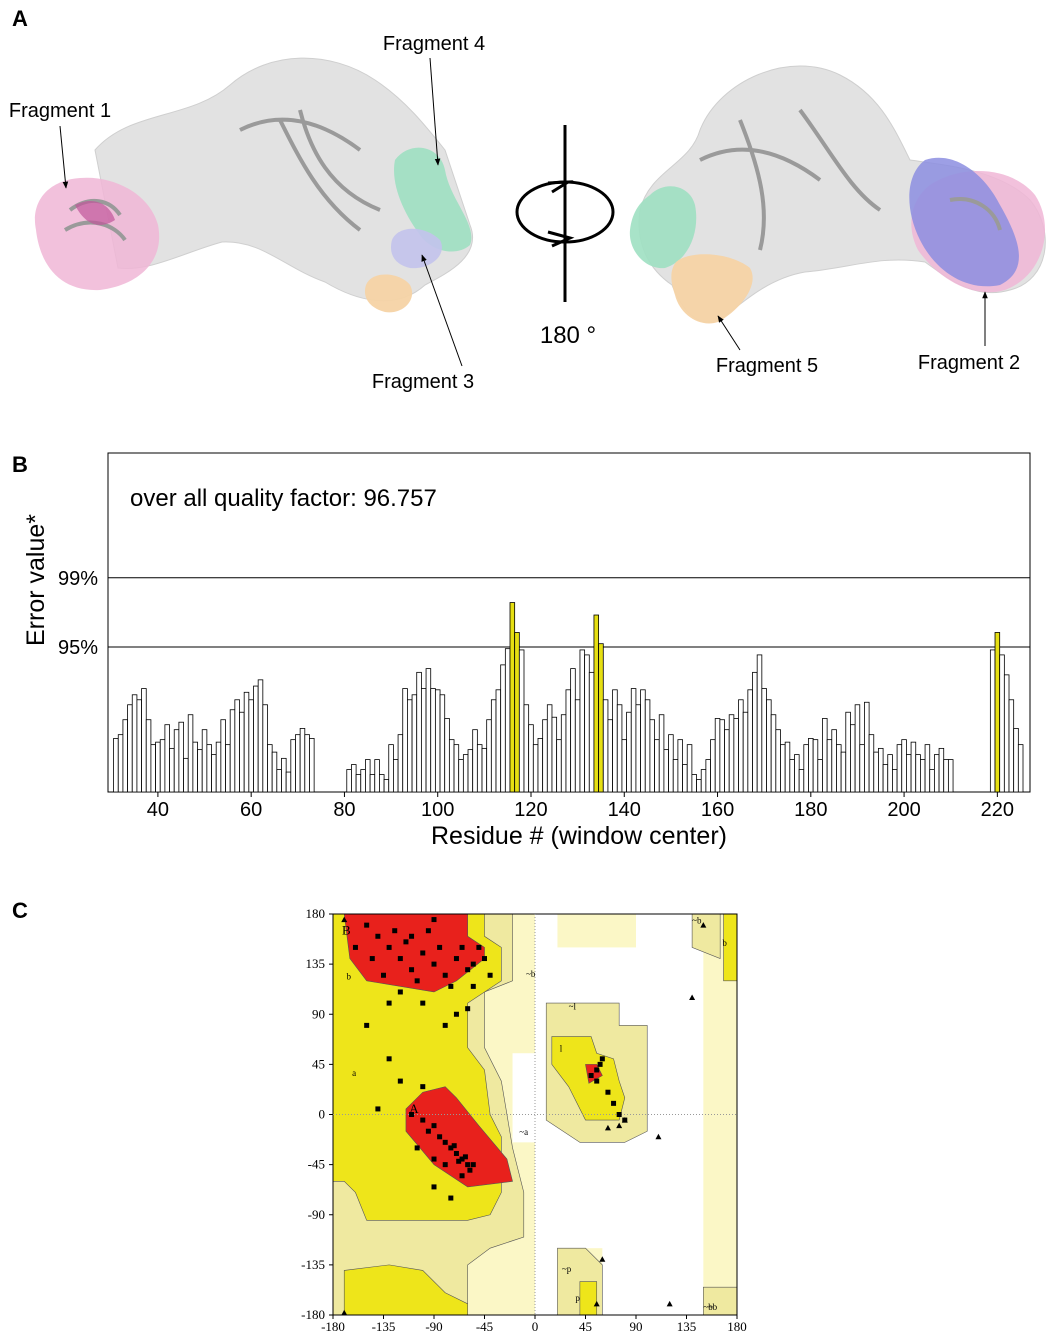 The height and width of the screenshot is (1333, 1063). Describe the element at coordinates (414, 1108) in the screenshot. I see `region-label: A` at that location.